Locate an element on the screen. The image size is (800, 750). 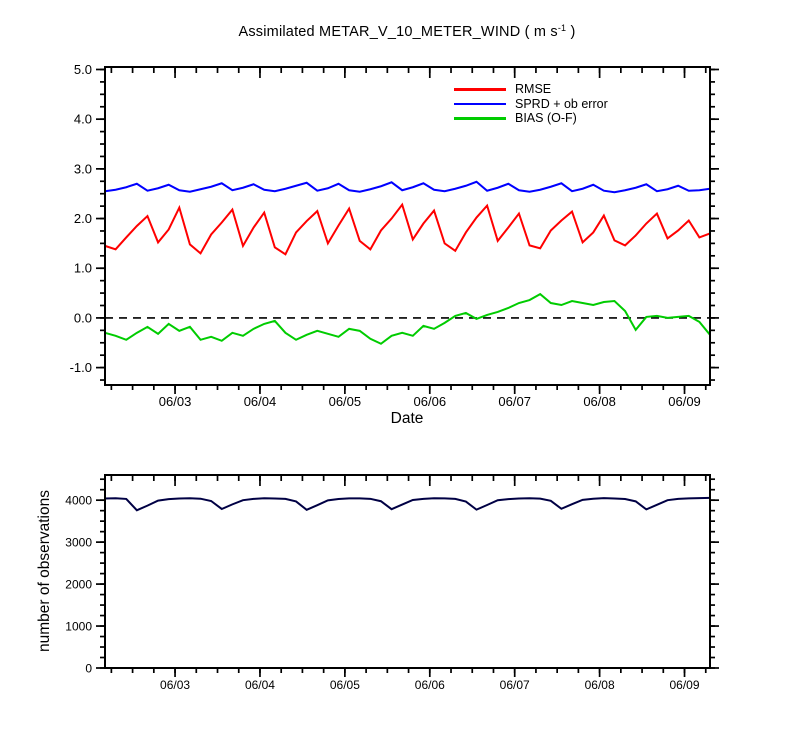
legend-label-sprd-ob-error: SPRD + ob error is located at coordinates (561, 103).